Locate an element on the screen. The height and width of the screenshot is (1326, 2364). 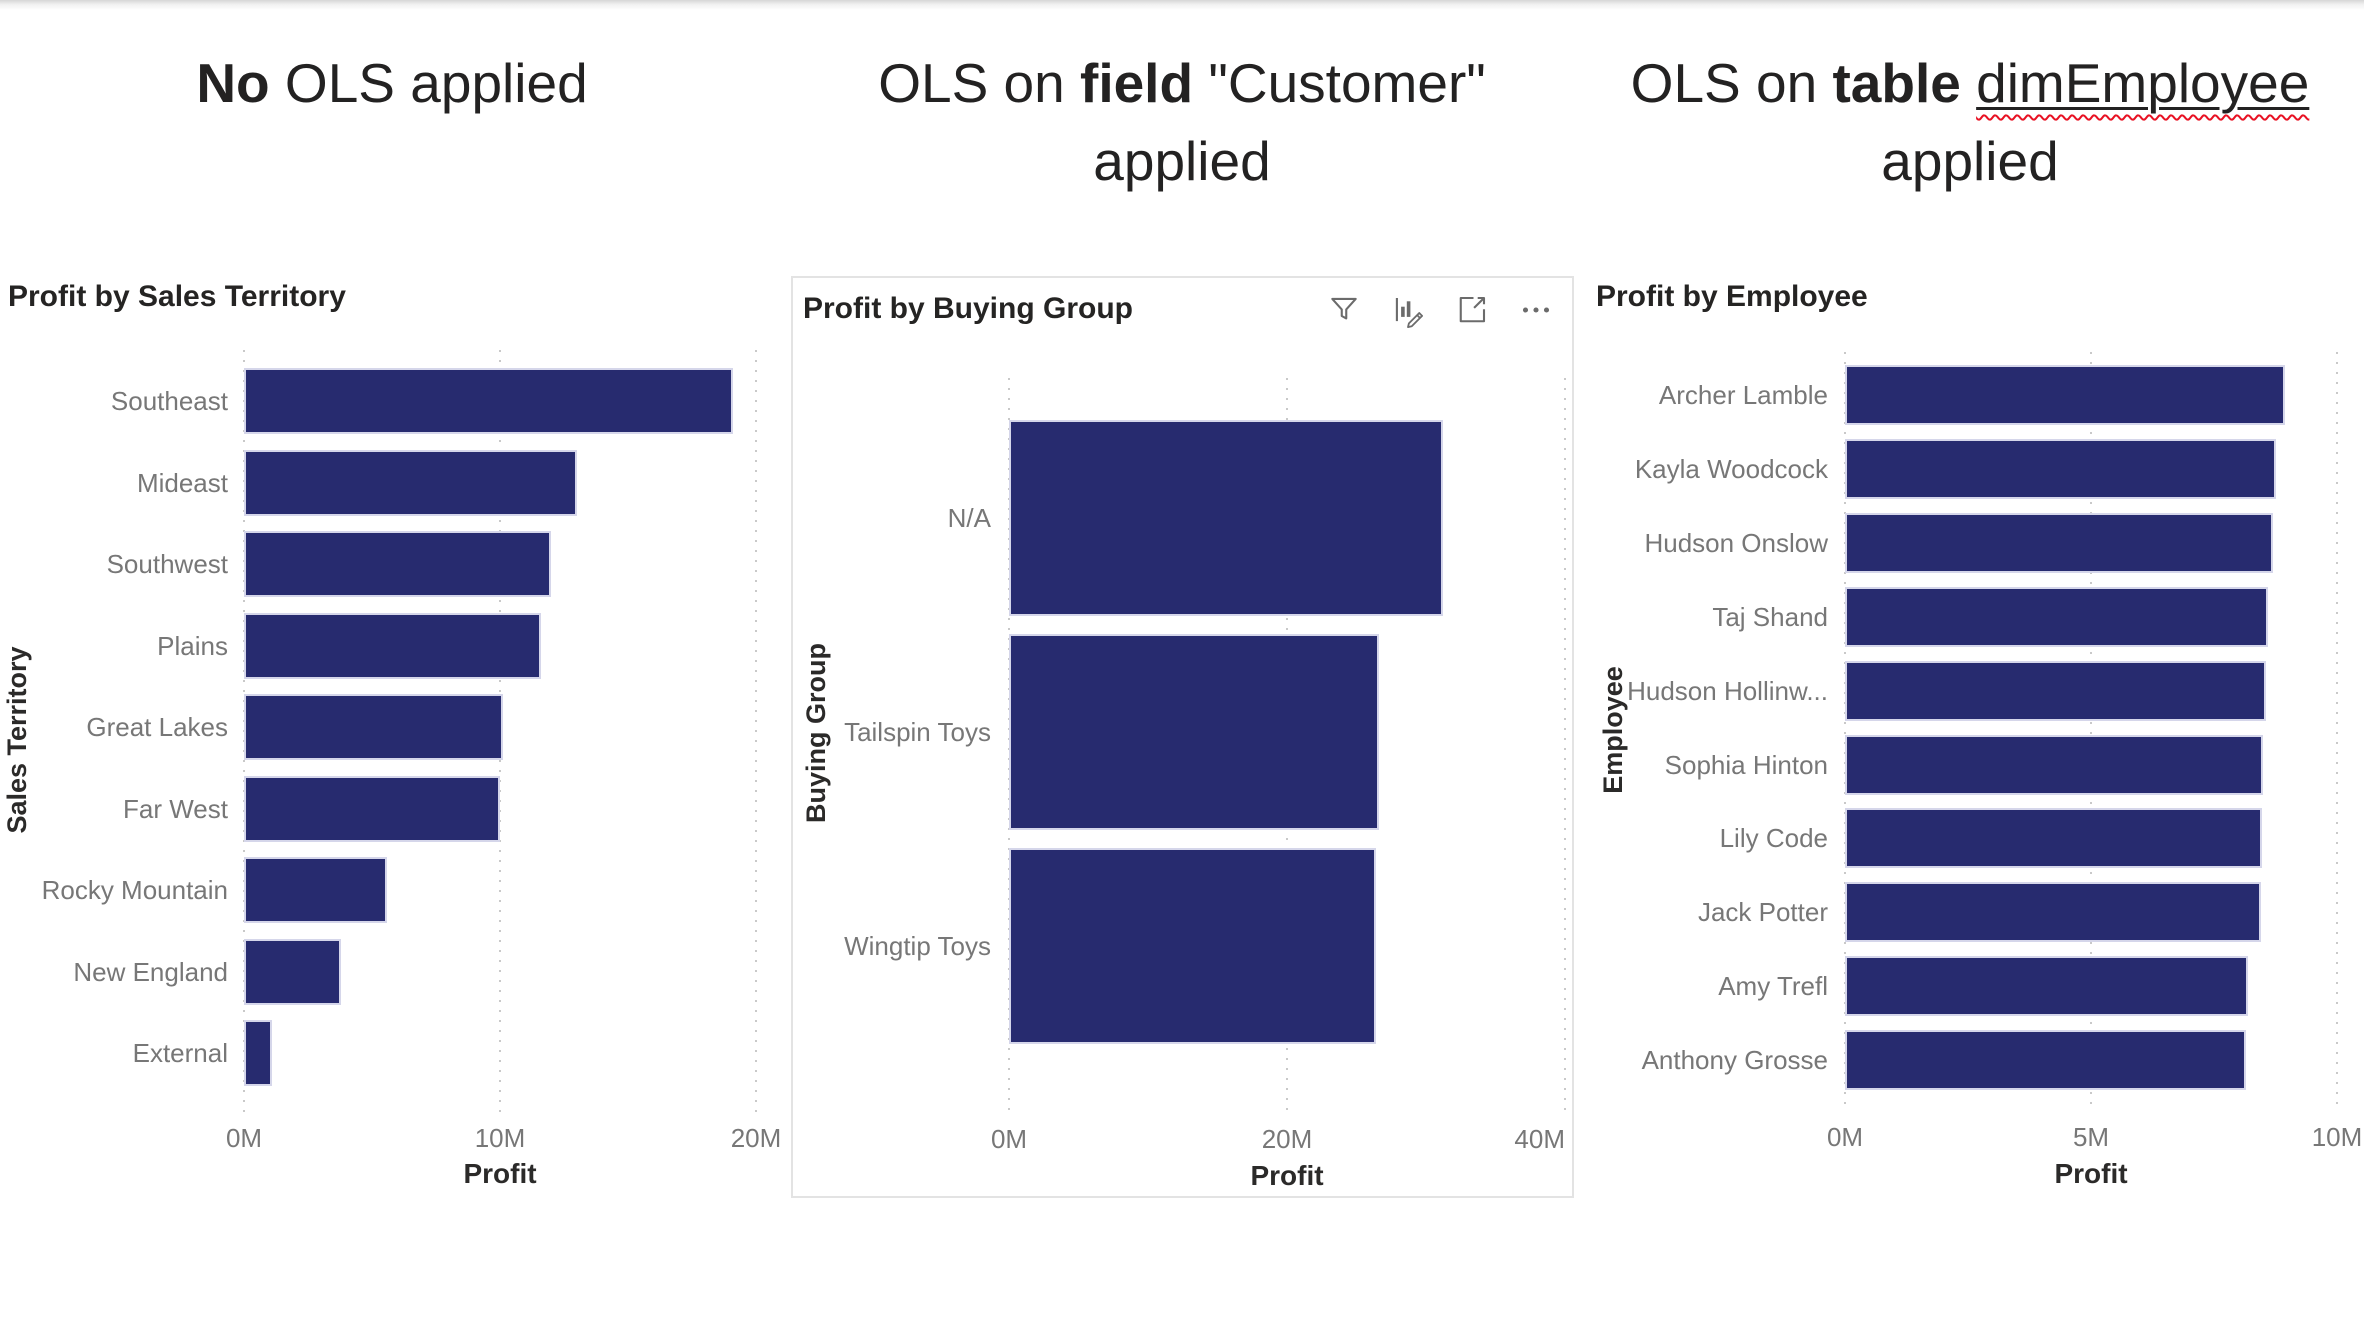
bar-n-a is located at coordinates (1226, 518).